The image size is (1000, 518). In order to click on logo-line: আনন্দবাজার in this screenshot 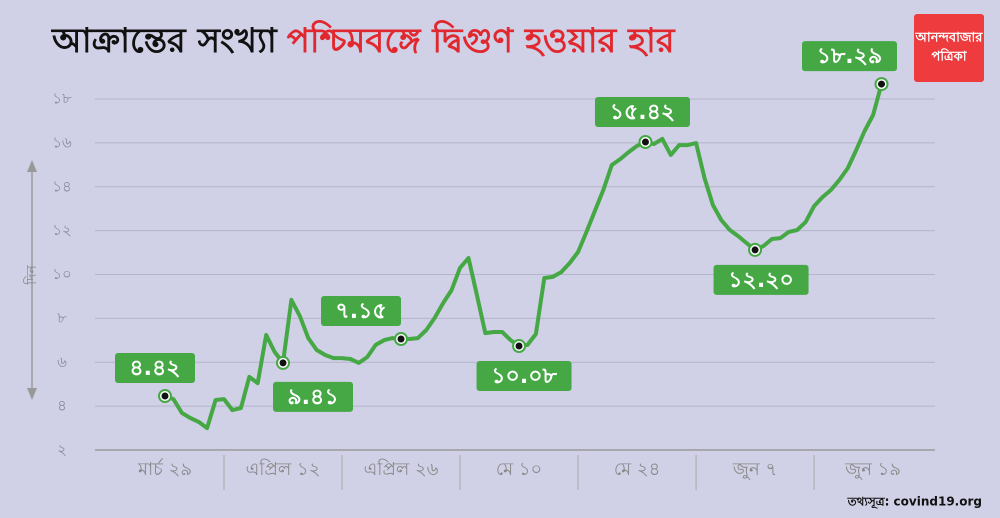, I will do `click(949, 38)`.